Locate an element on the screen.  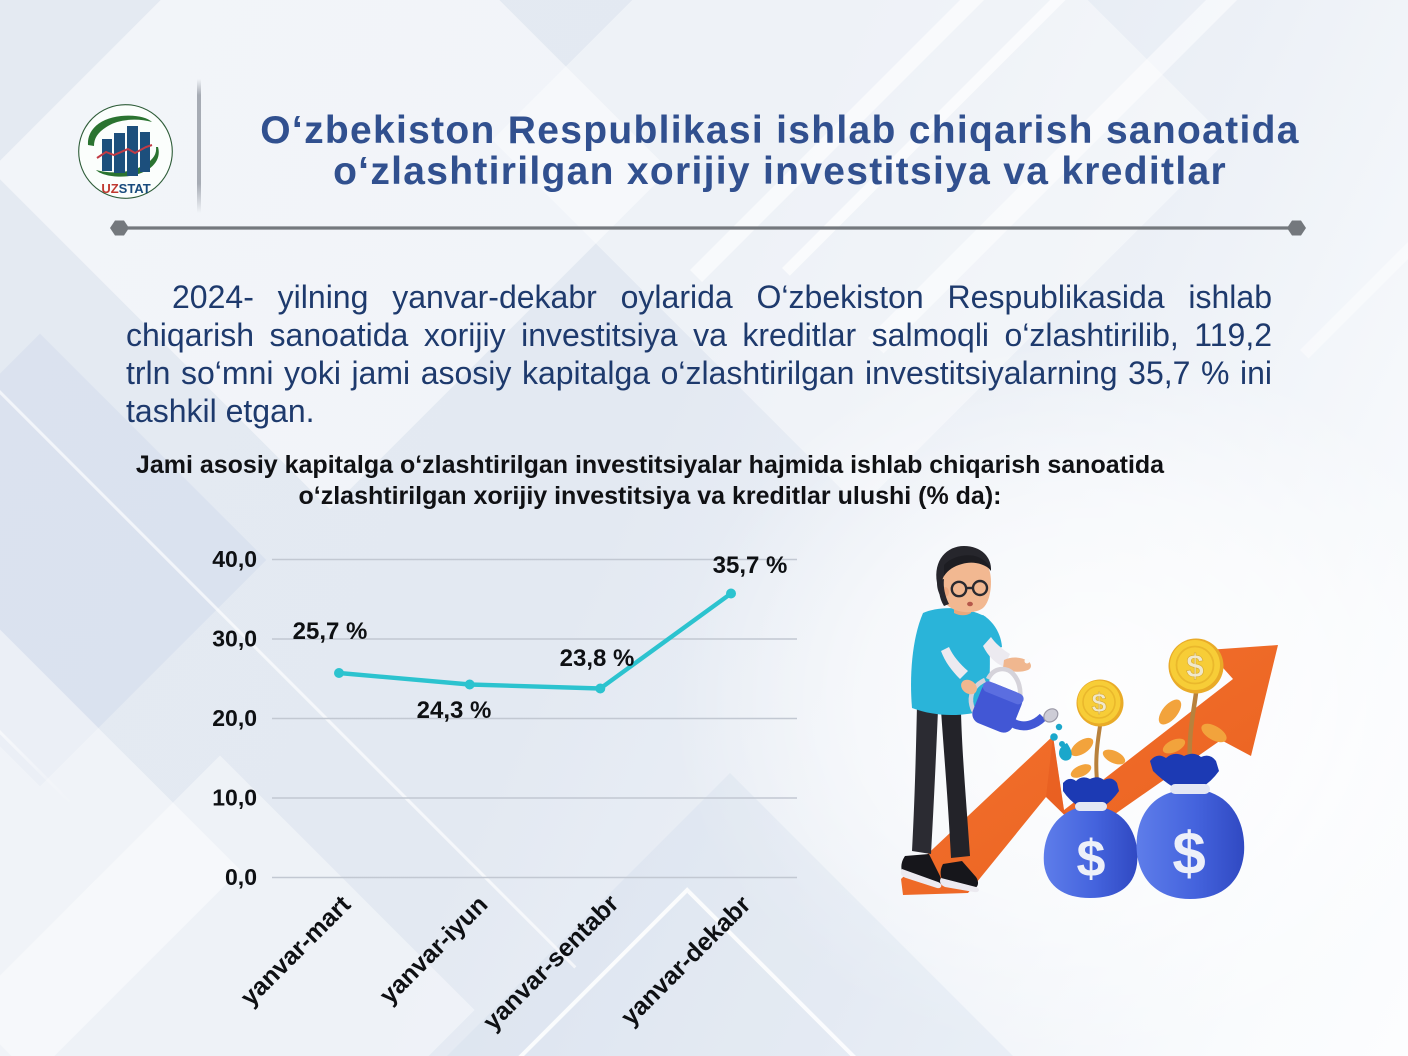
svg-text: 23,8 % is located at coordinates (597, 658).